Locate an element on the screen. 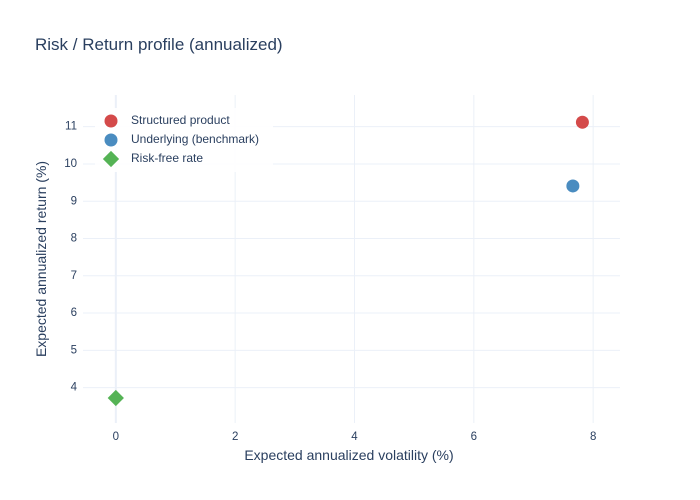 The height and width of the screenshot is (500, 700). y-tick-label: 11 is located at coordinates (71, 127).